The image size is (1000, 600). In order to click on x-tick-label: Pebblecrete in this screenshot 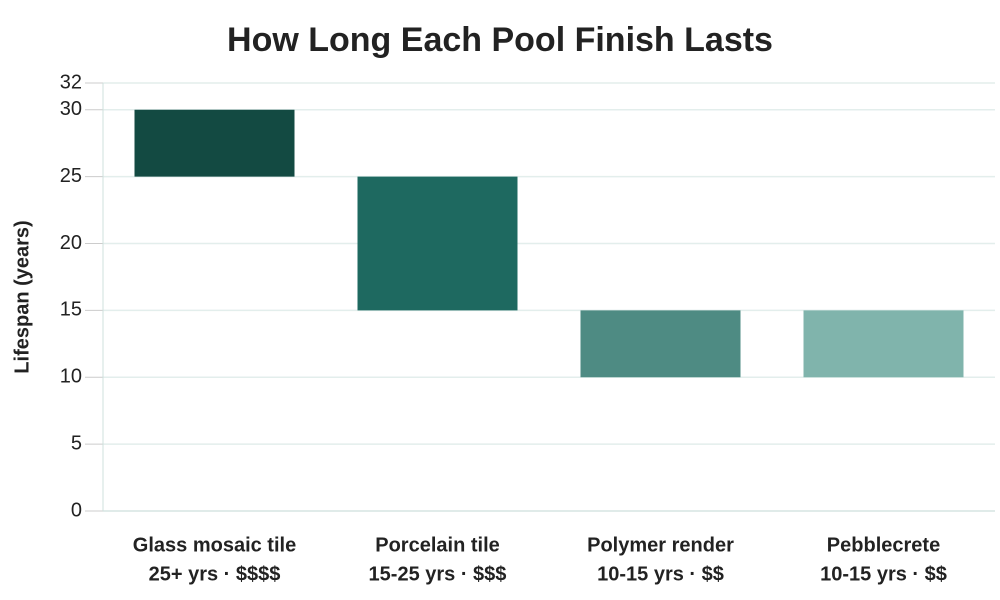, I will do `click(883, 545)`.